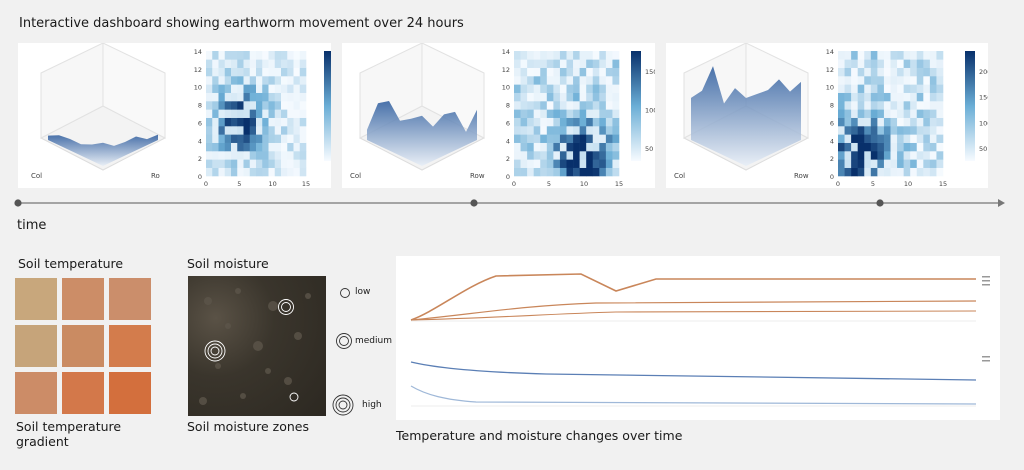 The width and height of the screenshot is (1024, 470). What do you see at coordinates (986, 319) in the screenshot?
I see `chart-legend` at bounding box center [986, 319].